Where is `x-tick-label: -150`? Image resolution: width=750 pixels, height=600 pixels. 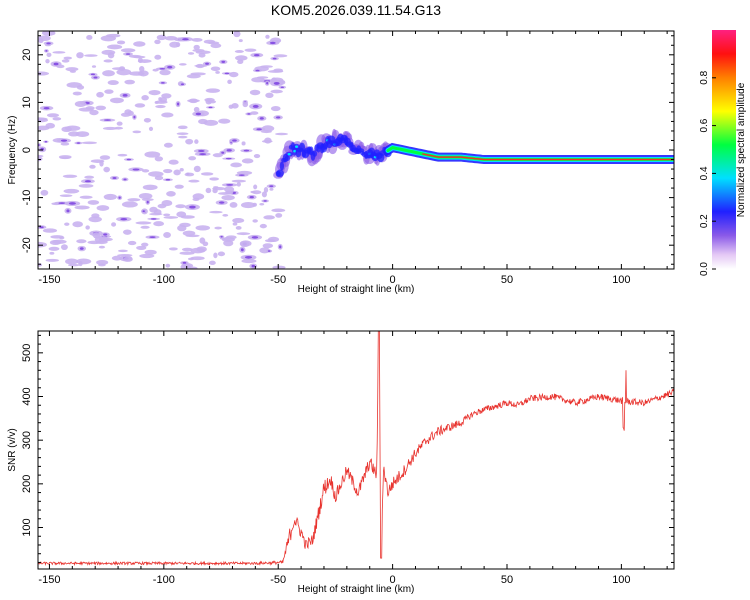
x-tick-label: -150 is located at coordinates (49, 580).